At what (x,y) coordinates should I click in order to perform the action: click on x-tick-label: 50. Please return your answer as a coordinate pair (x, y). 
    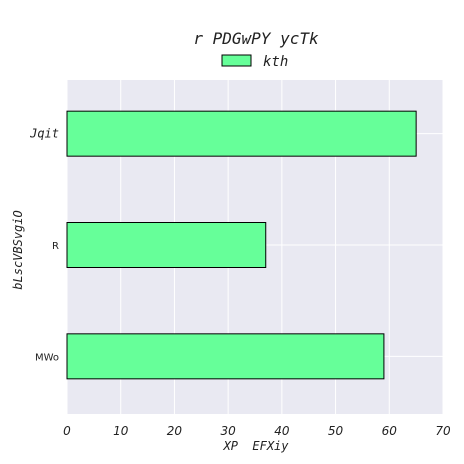
    Looking at the image, I should click on (336, 431).